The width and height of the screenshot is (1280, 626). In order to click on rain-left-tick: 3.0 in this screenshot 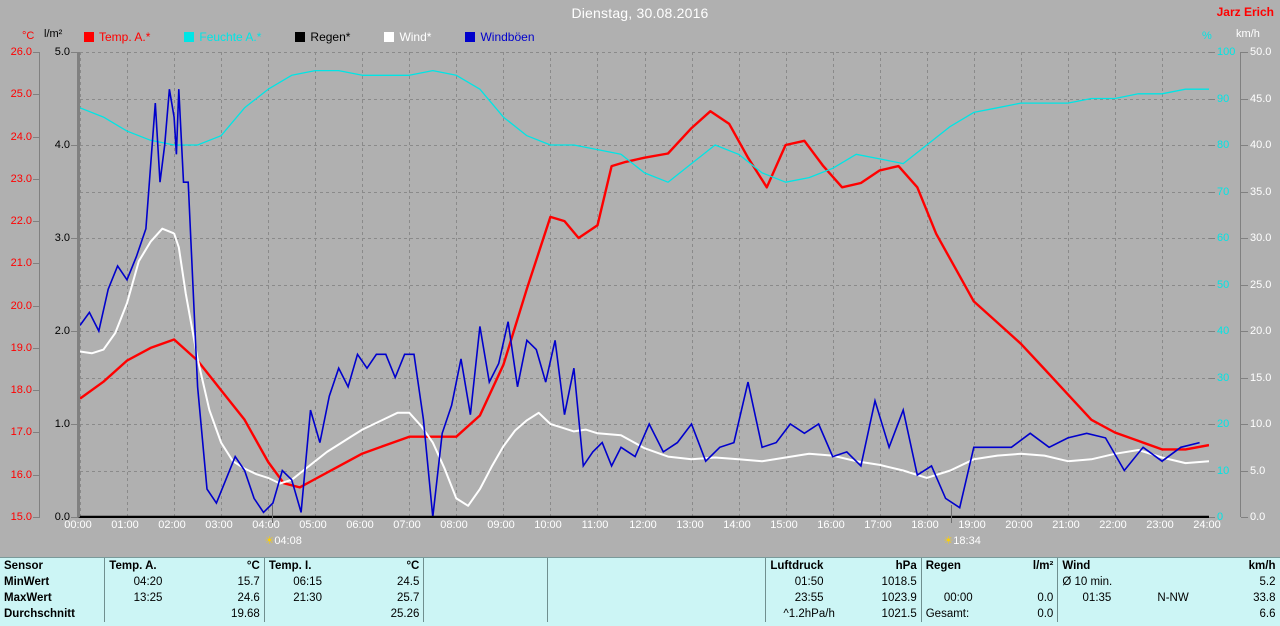, I will do `click(62, 238)`.